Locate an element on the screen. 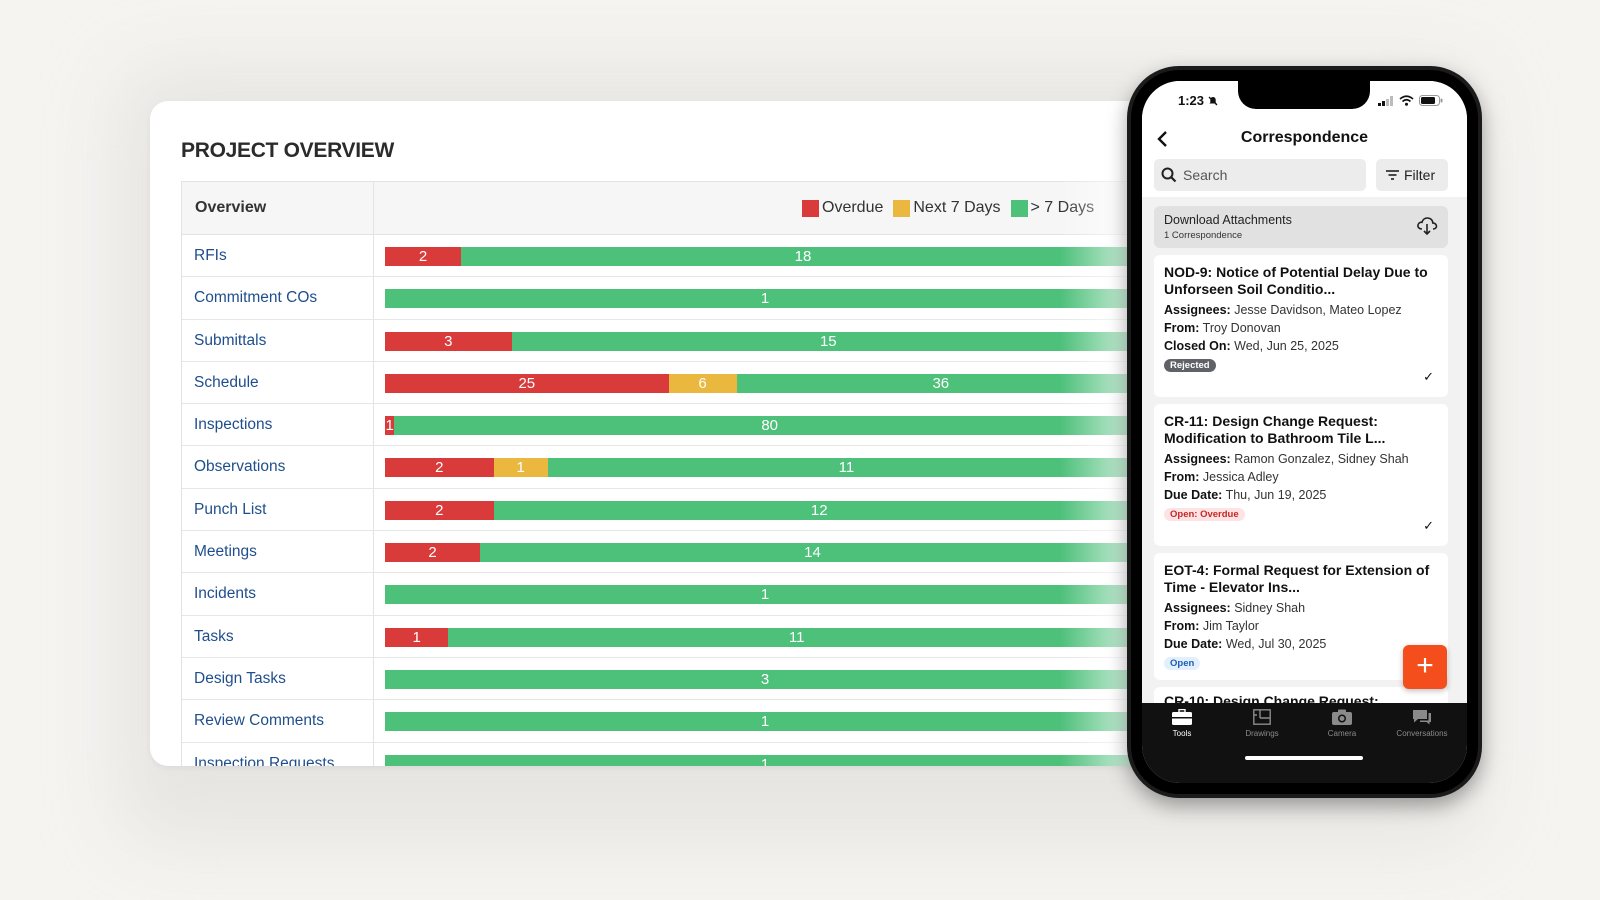 The width and height of the screenshot is (1600, 900). filter-icon is located at coordinates (1392, 175).